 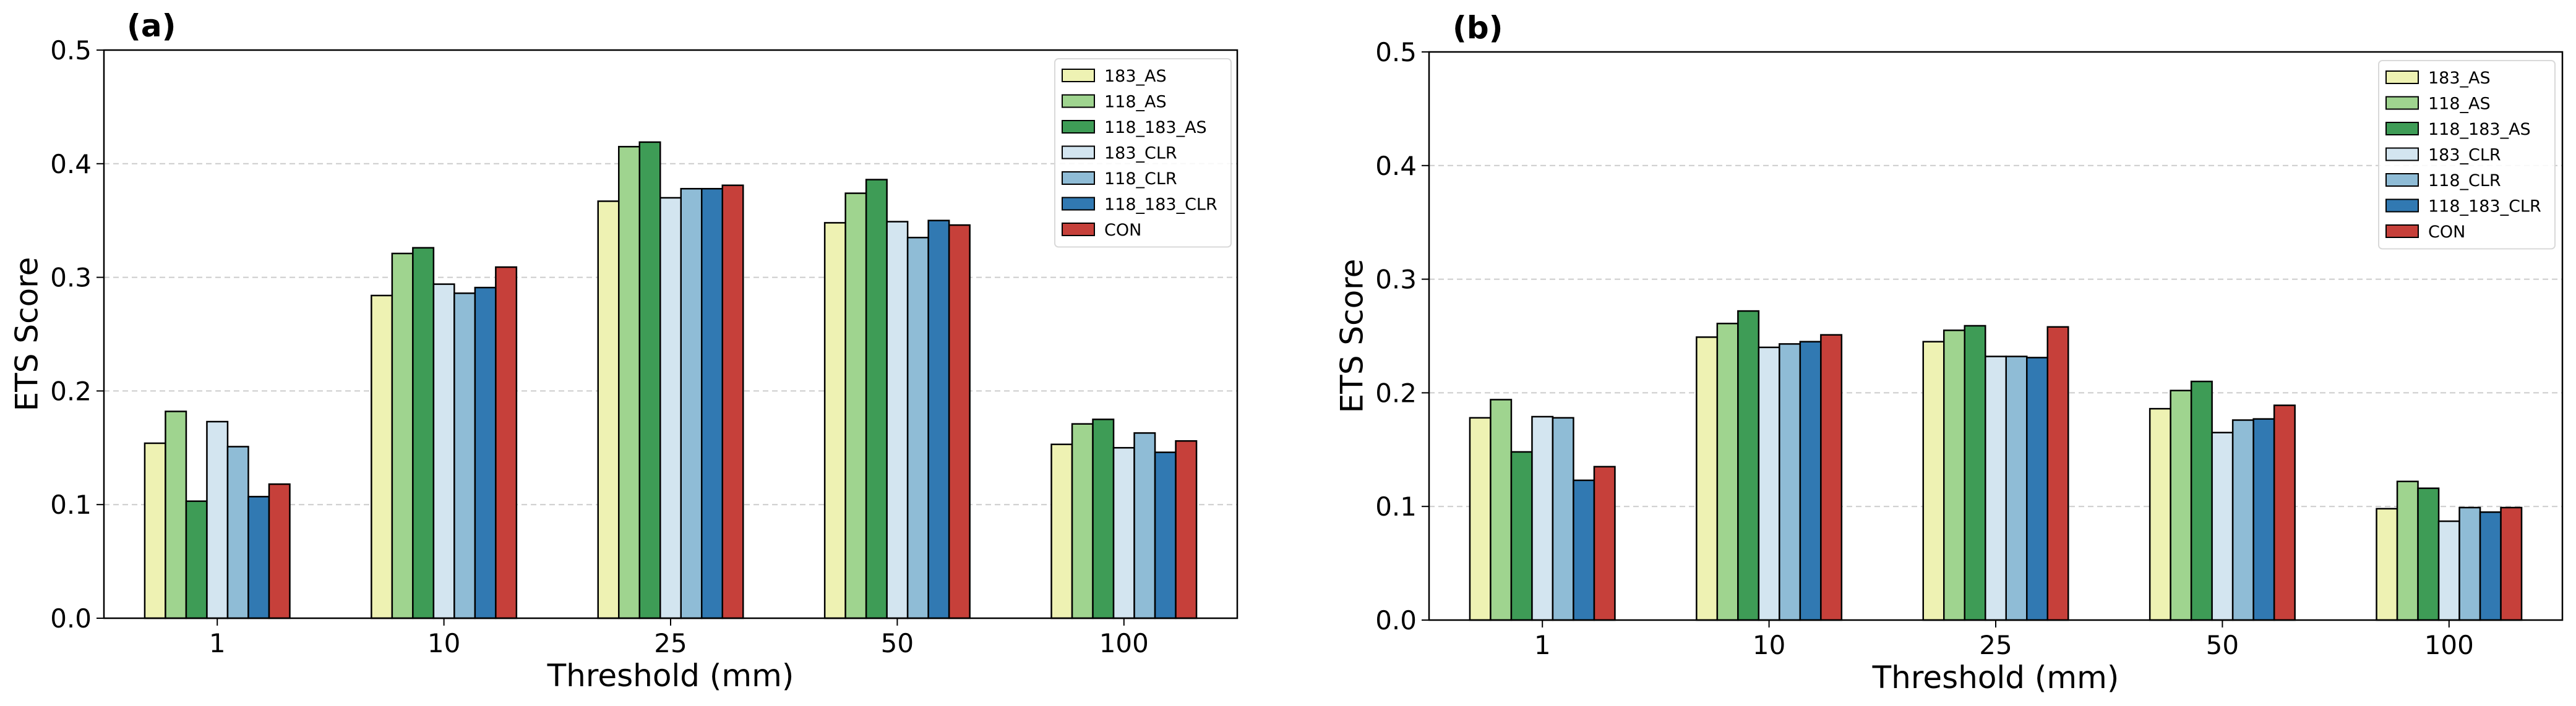 What do you see at coordinates (2402, 128) in the screenshot?
I see `legend-swatch-118_183_AS` at bounding box center [2402, 128].